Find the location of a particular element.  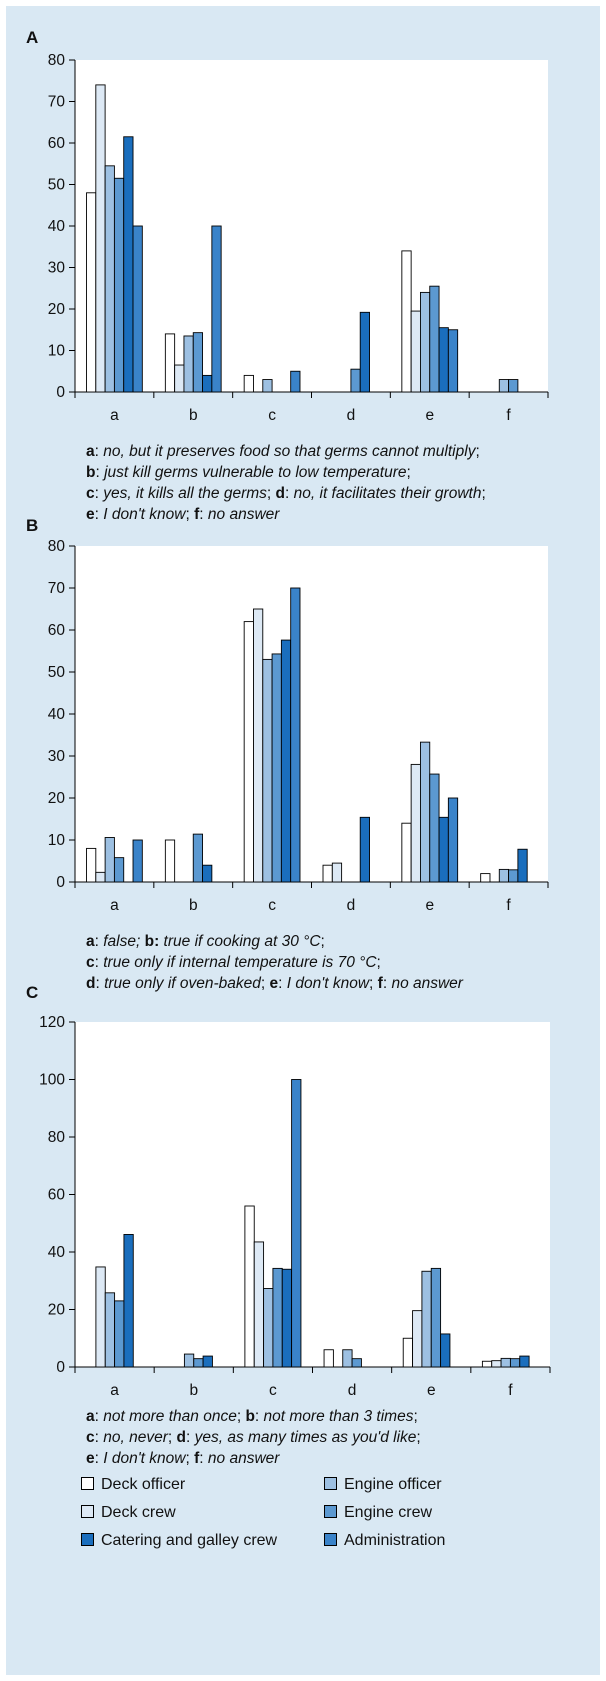

legend-item-engine-crew: Engine crew is located at coordinates (378, 1513).